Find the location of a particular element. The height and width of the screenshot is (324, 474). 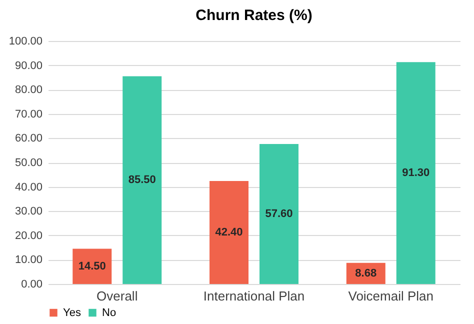

chart-title: Churn Rates (%) is located at coordinates (254, 15).